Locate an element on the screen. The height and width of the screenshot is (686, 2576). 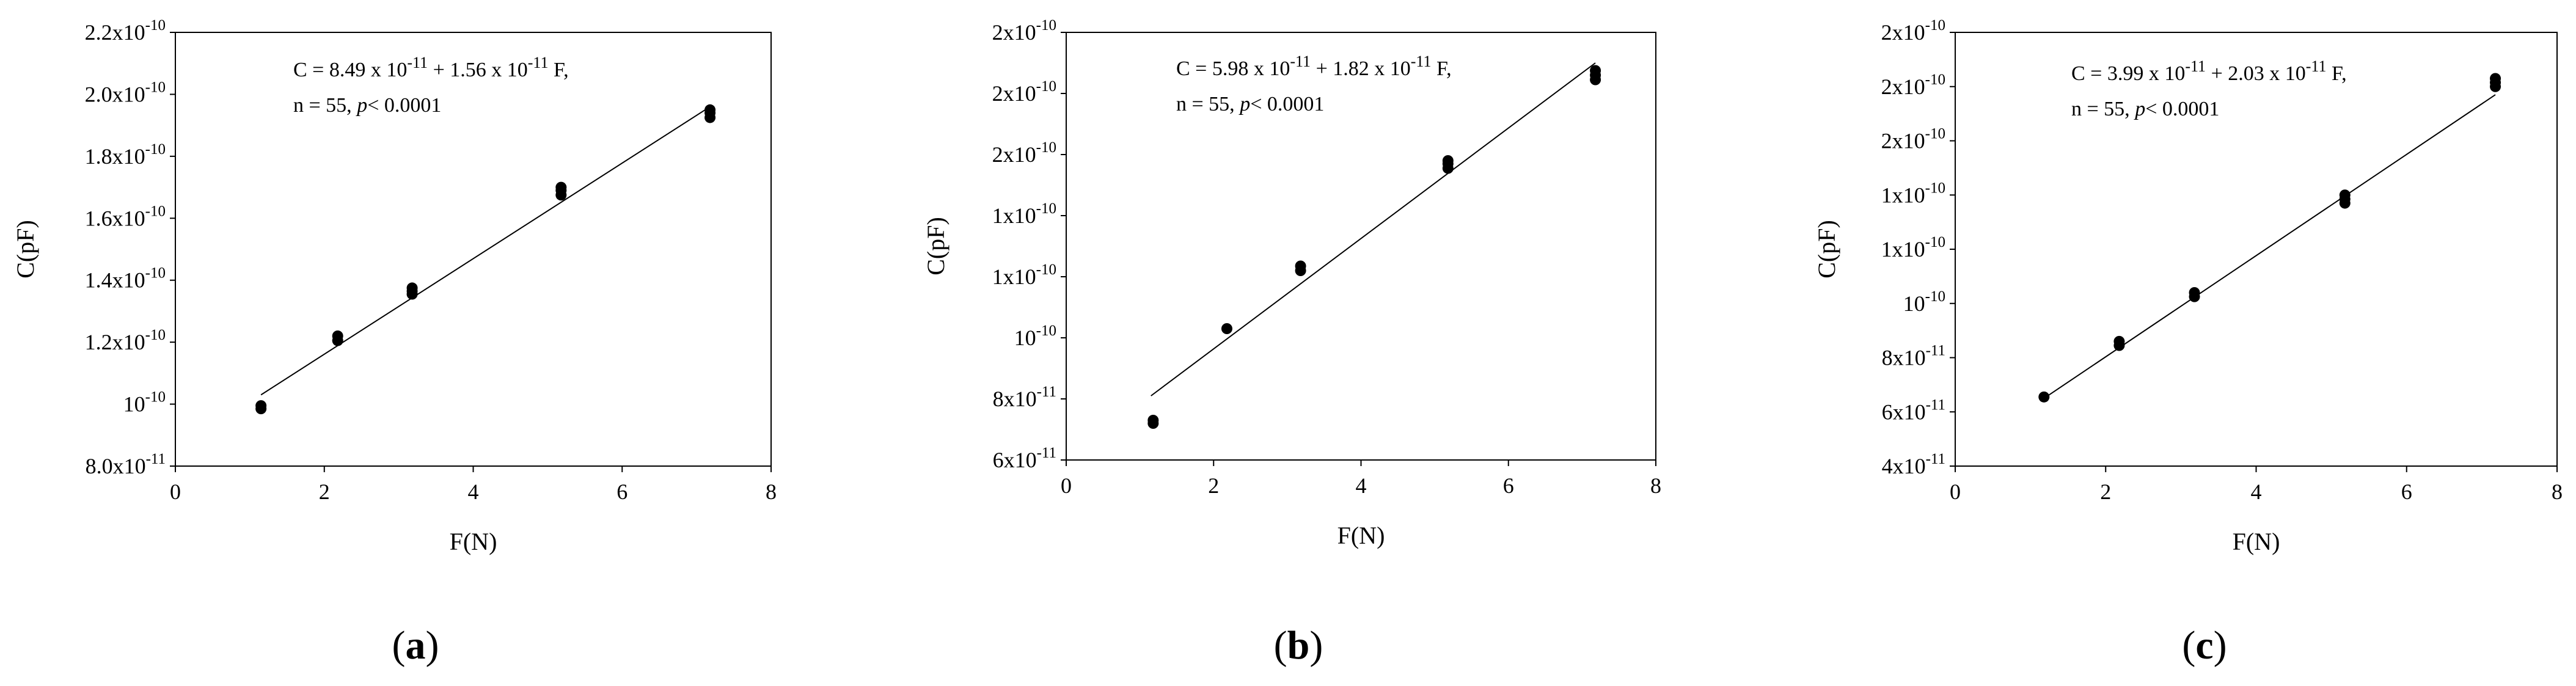
y-tick-label: 1.8x10⁻¹⁰ is located at coordinates (125, 155).